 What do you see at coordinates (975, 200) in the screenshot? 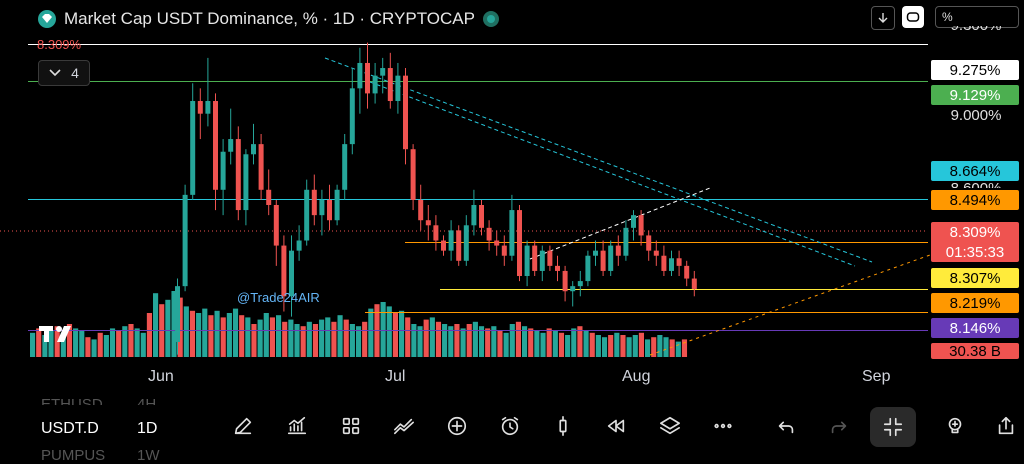
I see `price-badge-8494: 8.494%` at bounding box center [975, 200].